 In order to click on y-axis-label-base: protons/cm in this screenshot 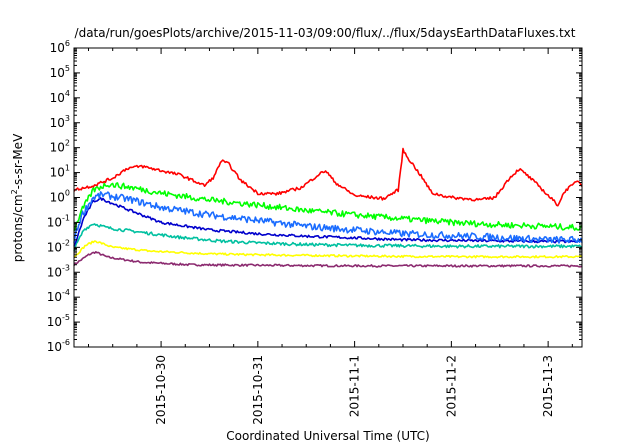, I will do `click(18, 228)`.